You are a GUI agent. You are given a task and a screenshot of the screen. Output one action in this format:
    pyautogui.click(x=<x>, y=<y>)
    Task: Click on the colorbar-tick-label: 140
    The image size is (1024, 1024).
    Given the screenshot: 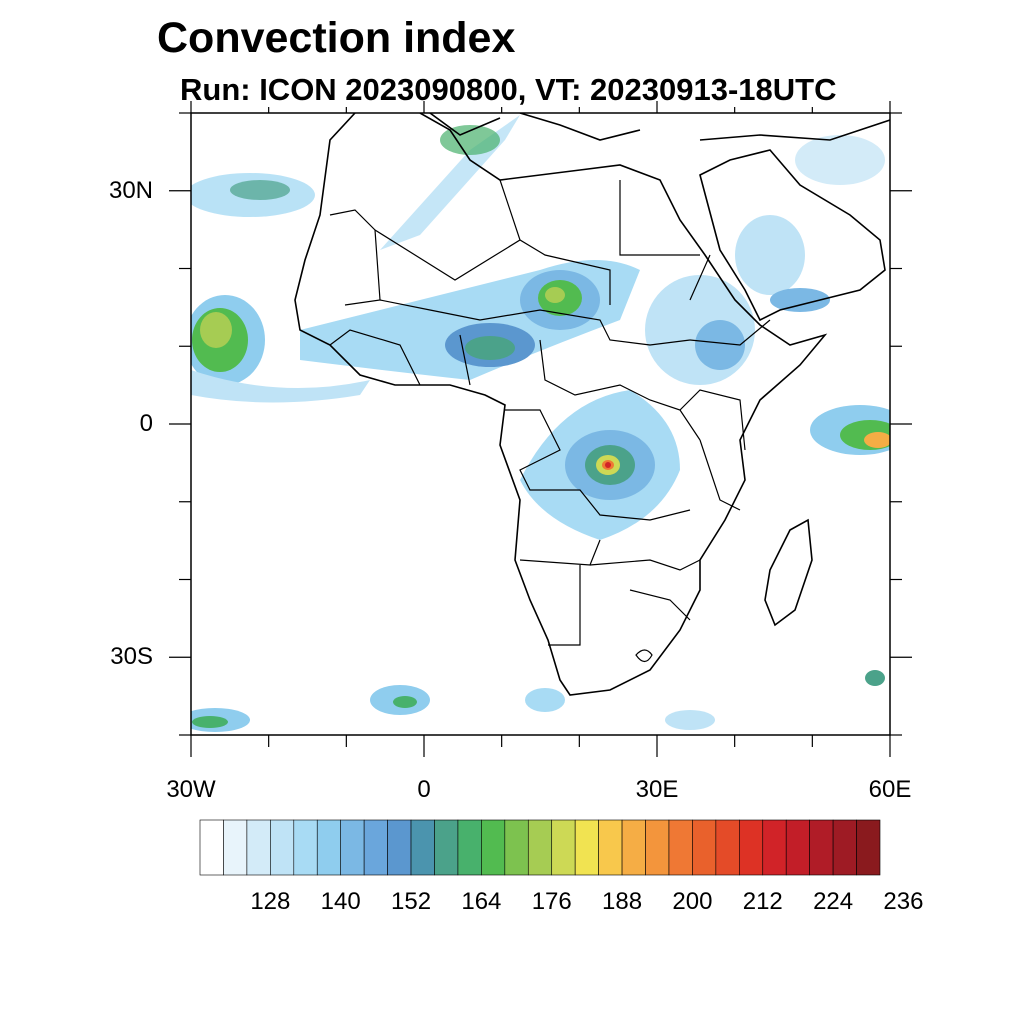 What is the action you would take?
    pyautogui.click(x=340, y=901)
    